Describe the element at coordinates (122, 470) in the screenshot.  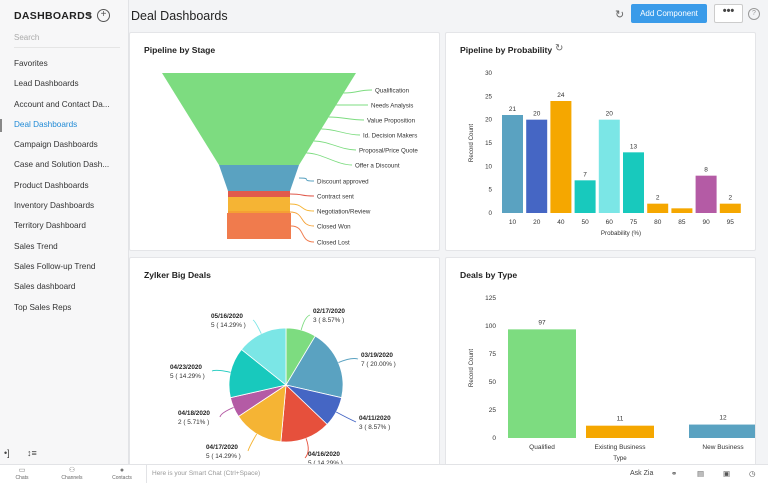
I see `contacts-icon: ●` at that location.